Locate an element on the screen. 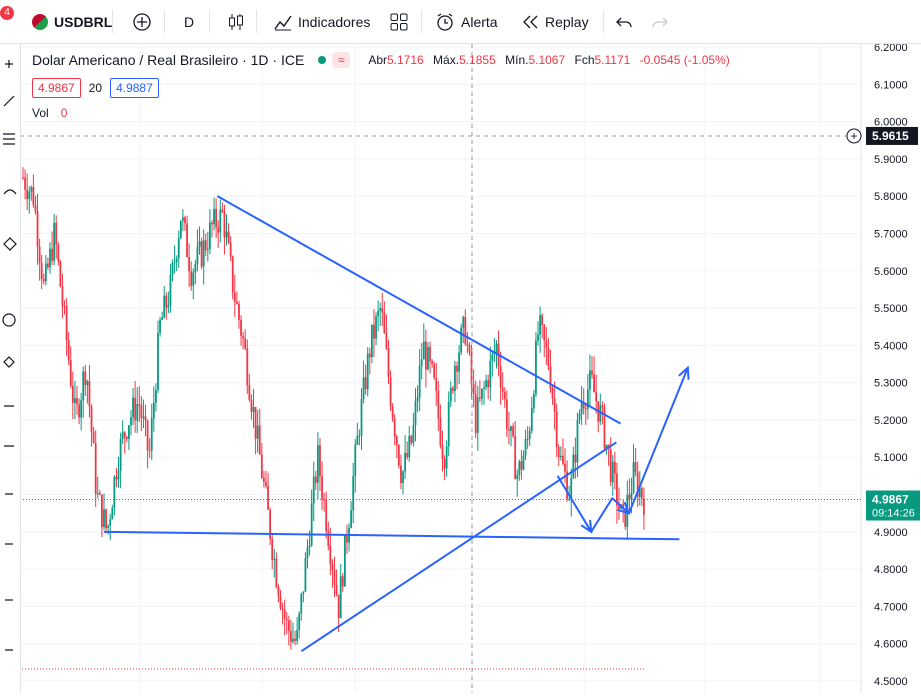 Image resolution: width=921 pixels, height=698 pixels. market-status-icon is located at coordinates (322, 60).